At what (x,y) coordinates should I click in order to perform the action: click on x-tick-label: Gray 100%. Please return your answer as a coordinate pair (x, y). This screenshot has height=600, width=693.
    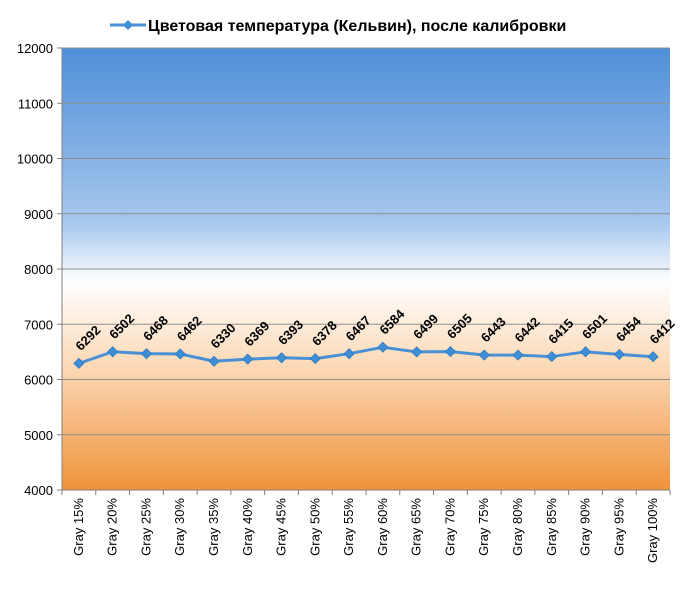
    Looking at the image, I should click on (652, 530).